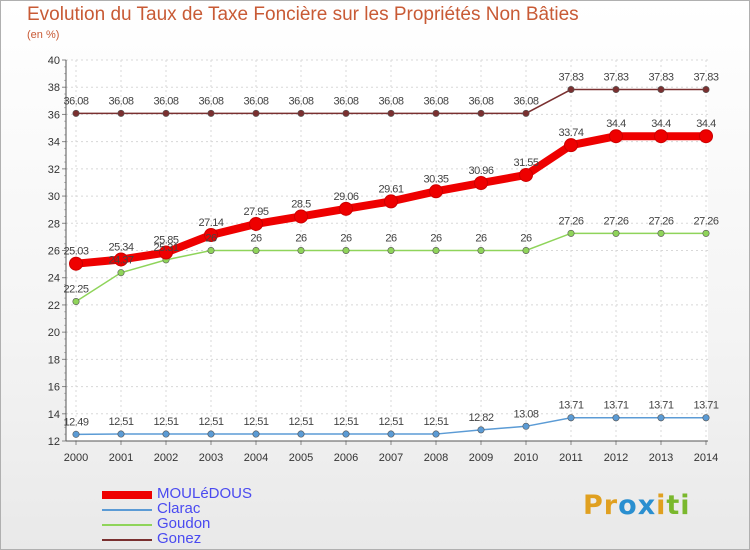  Describe the element at coordinates (615, 221) in the screenshot. I see `data-label-goudon: 27.26` at that location.